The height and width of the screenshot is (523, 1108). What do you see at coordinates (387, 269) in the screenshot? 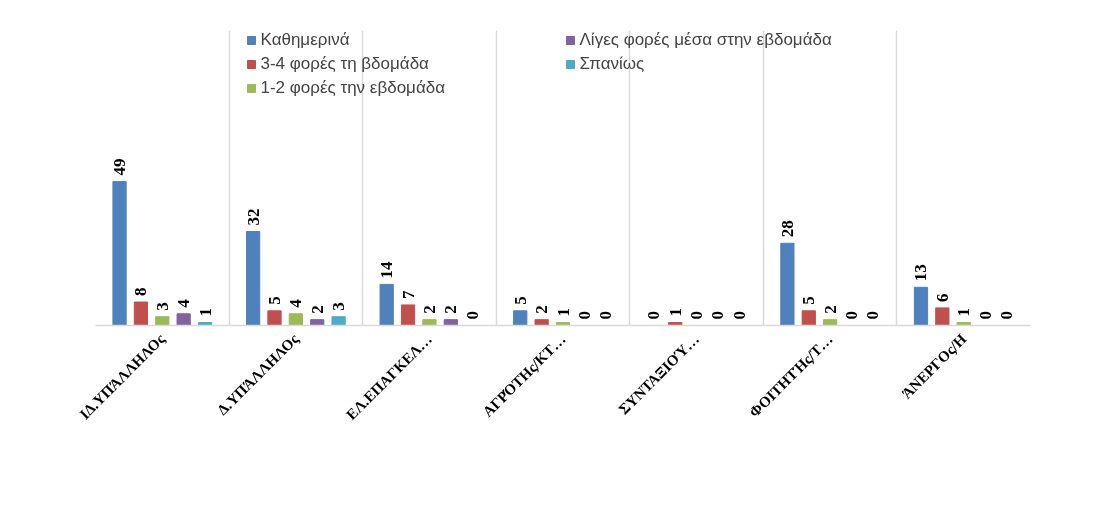
I see `data-label: 14` at bounding box center [387, 269].